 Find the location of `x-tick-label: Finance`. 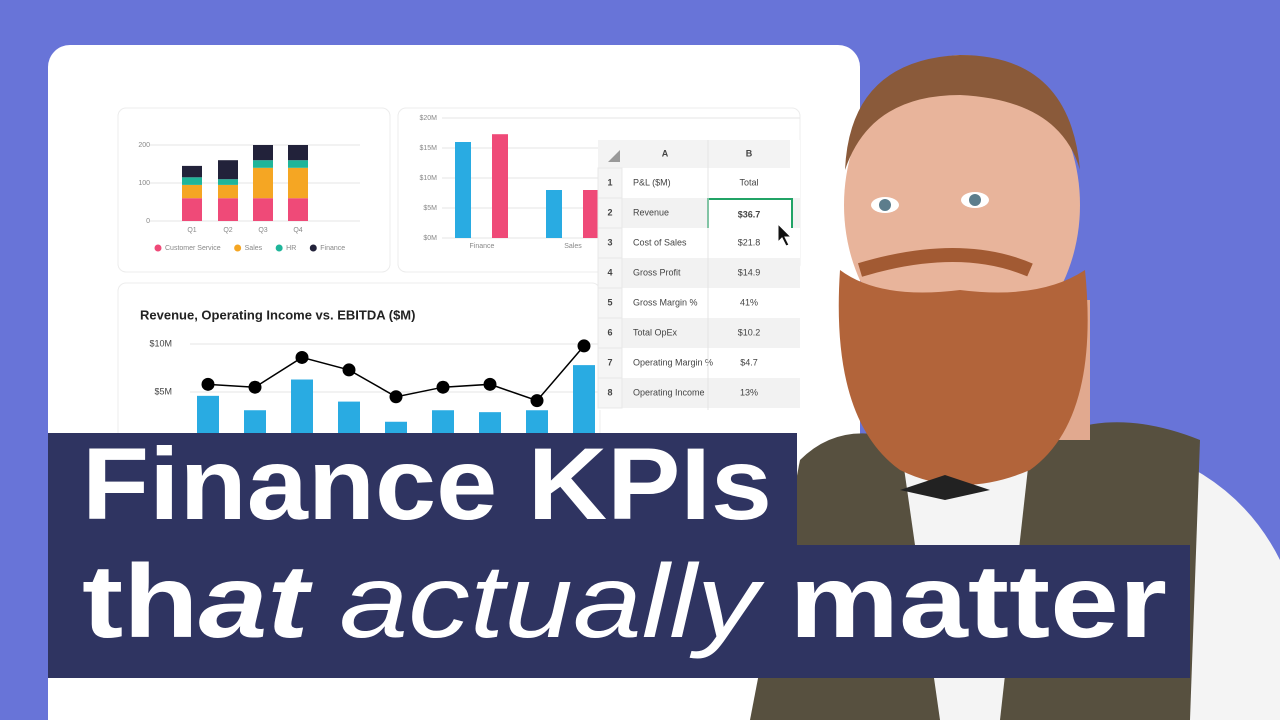

x-tick-label: Finance is located at coordinates (482, 246).